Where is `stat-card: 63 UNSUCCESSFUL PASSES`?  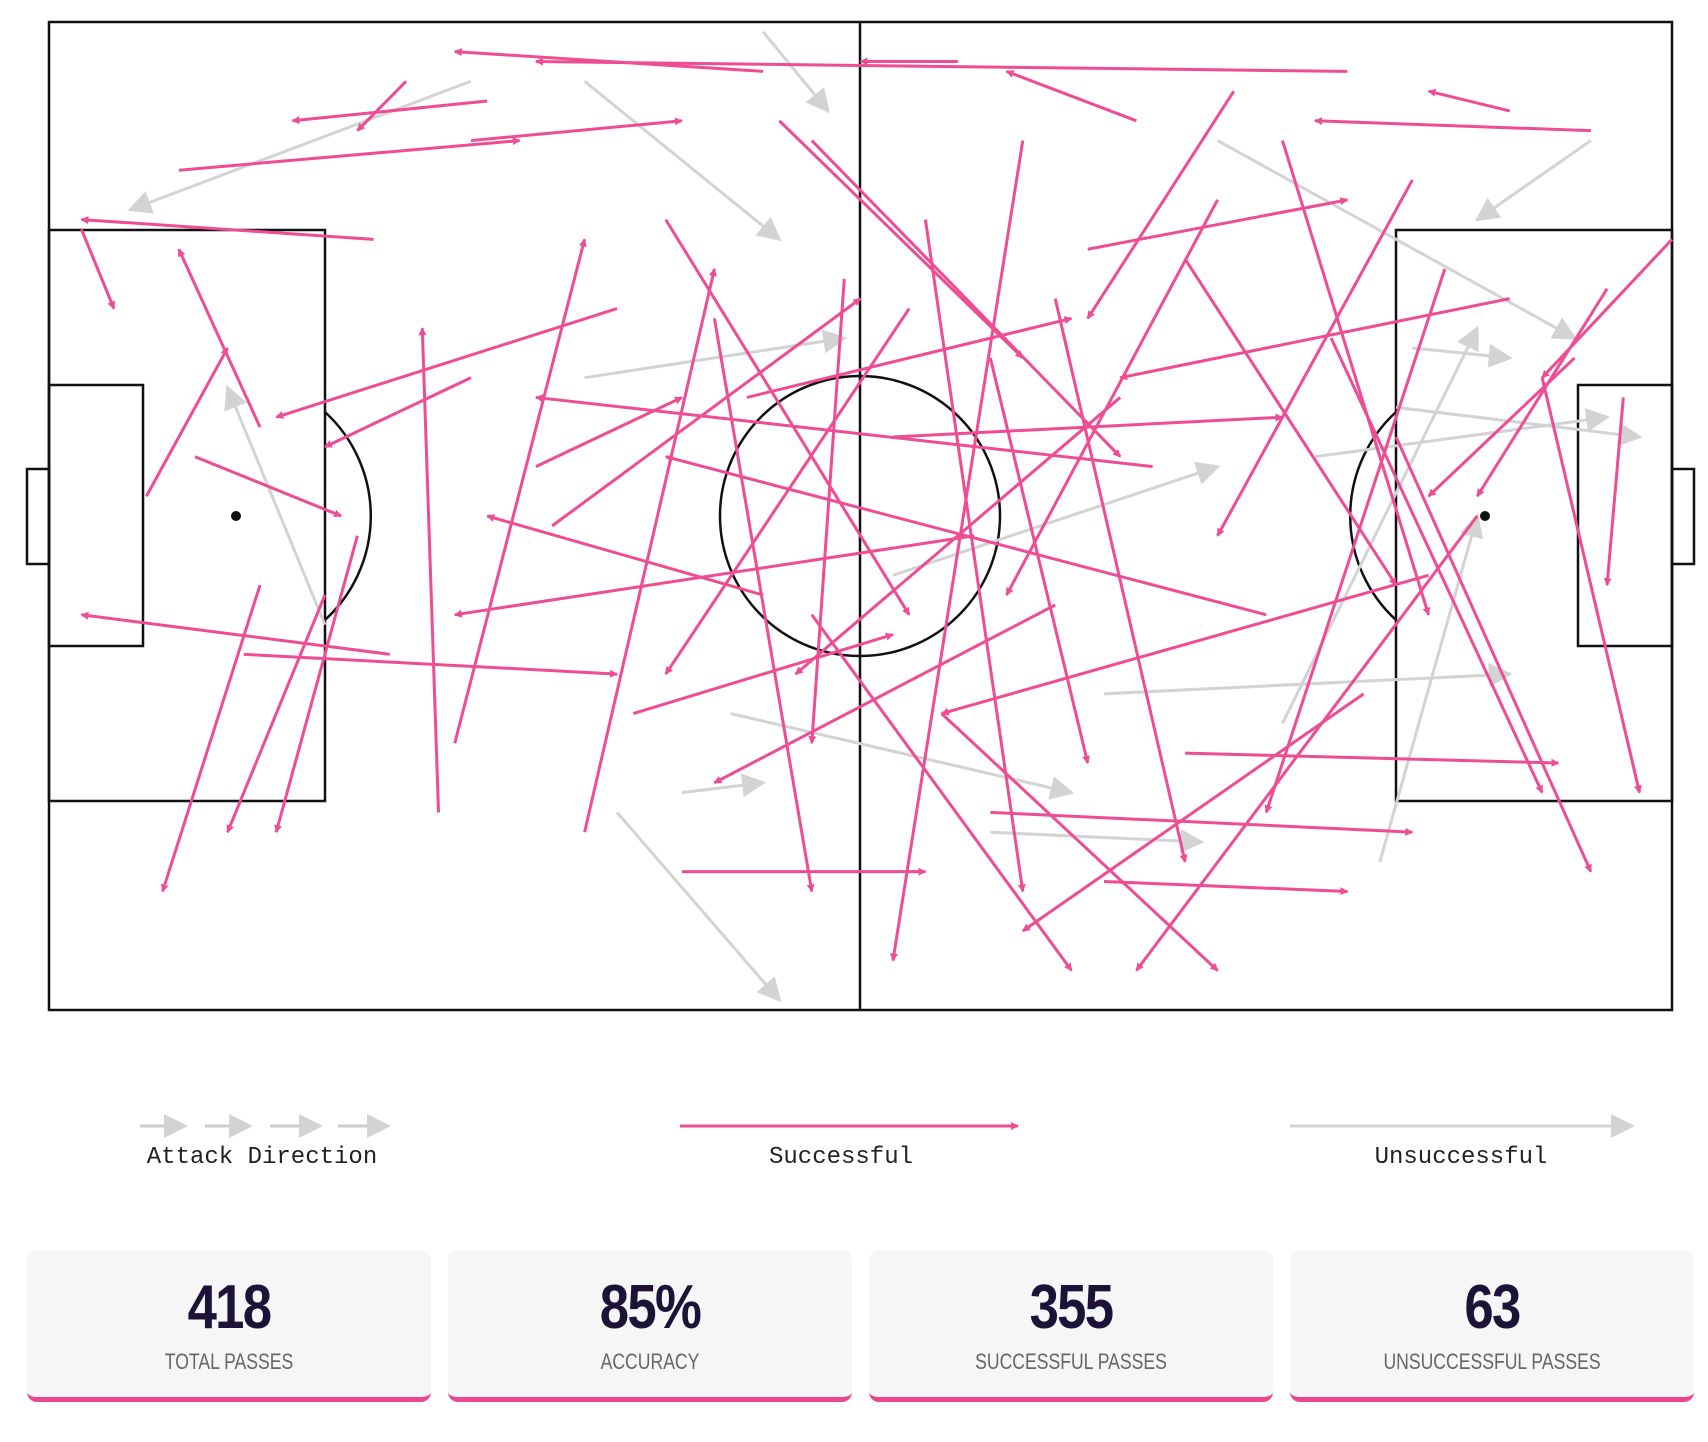
stat-card: 63 UNSUCCESSFUL PASSES is located at coordinates (1492, 1326).